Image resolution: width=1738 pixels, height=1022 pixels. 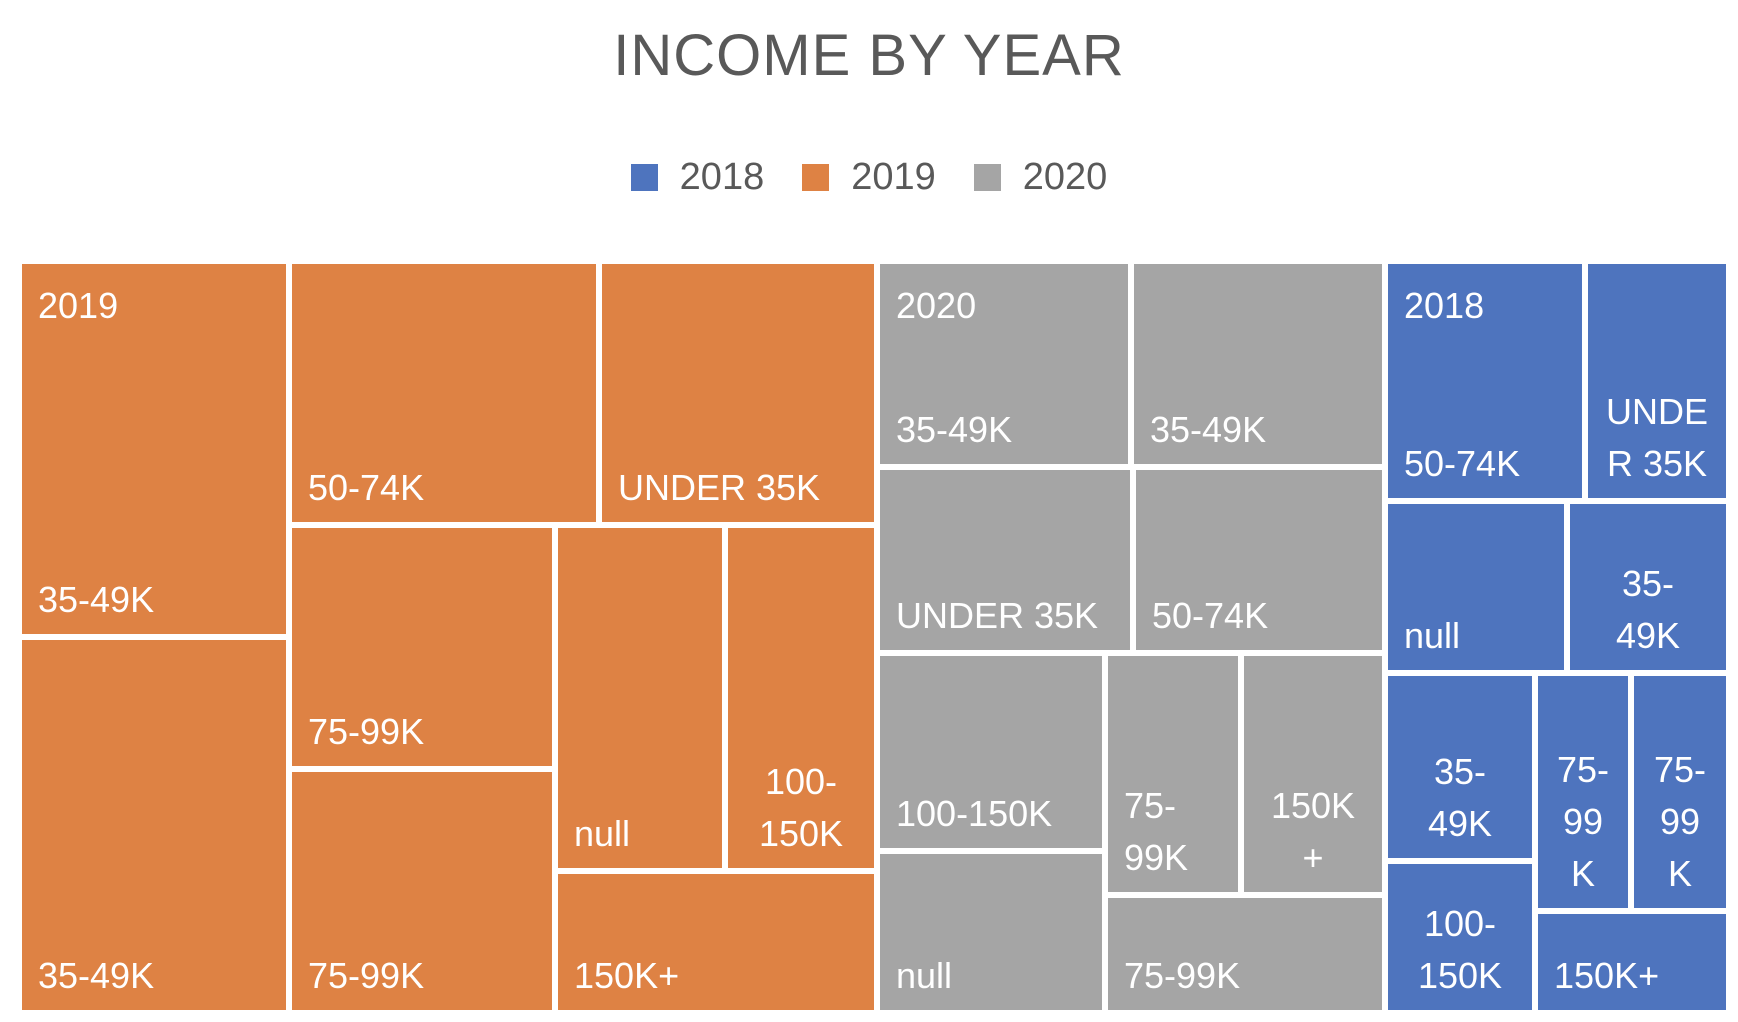 What do you see at coordinates (1065, 177) in the screenshot?
I see `legend-label-2020: 2020` at bounding box center [1065, 177].